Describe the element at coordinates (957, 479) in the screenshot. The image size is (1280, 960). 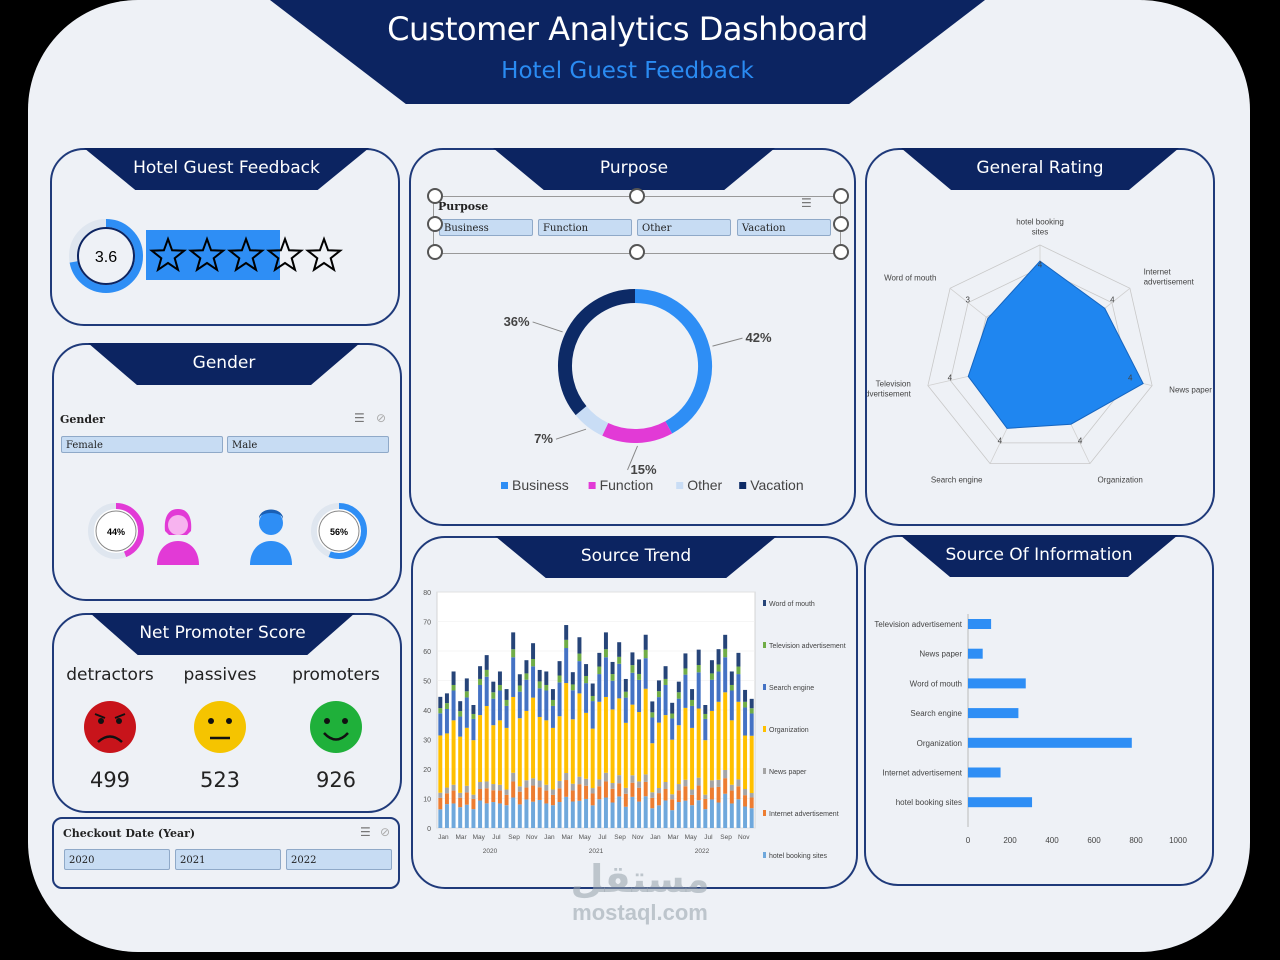
I see `radar-category-label: Search engine` at that location.